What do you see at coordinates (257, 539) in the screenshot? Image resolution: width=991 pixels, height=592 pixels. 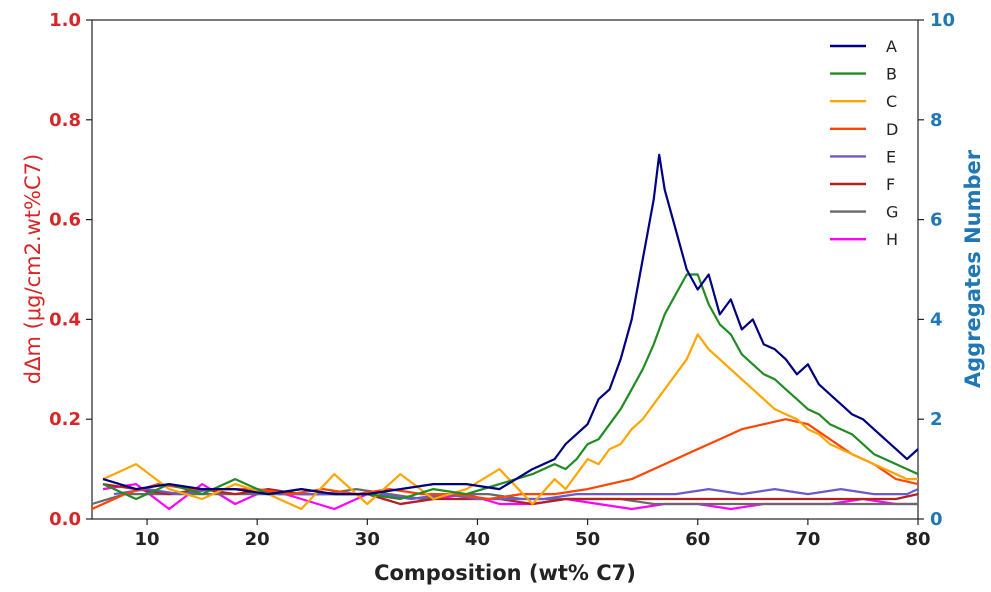 I see `x-tick-label: 20` at bounding box center [257, 539].